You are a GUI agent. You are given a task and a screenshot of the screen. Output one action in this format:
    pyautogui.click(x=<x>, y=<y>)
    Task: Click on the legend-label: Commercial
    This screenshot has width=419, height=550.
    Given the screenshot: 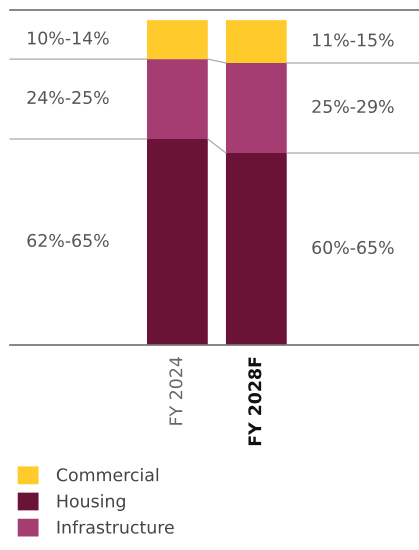 What is the action you would take?
    pyautogui.click(x=107, y=475)
    